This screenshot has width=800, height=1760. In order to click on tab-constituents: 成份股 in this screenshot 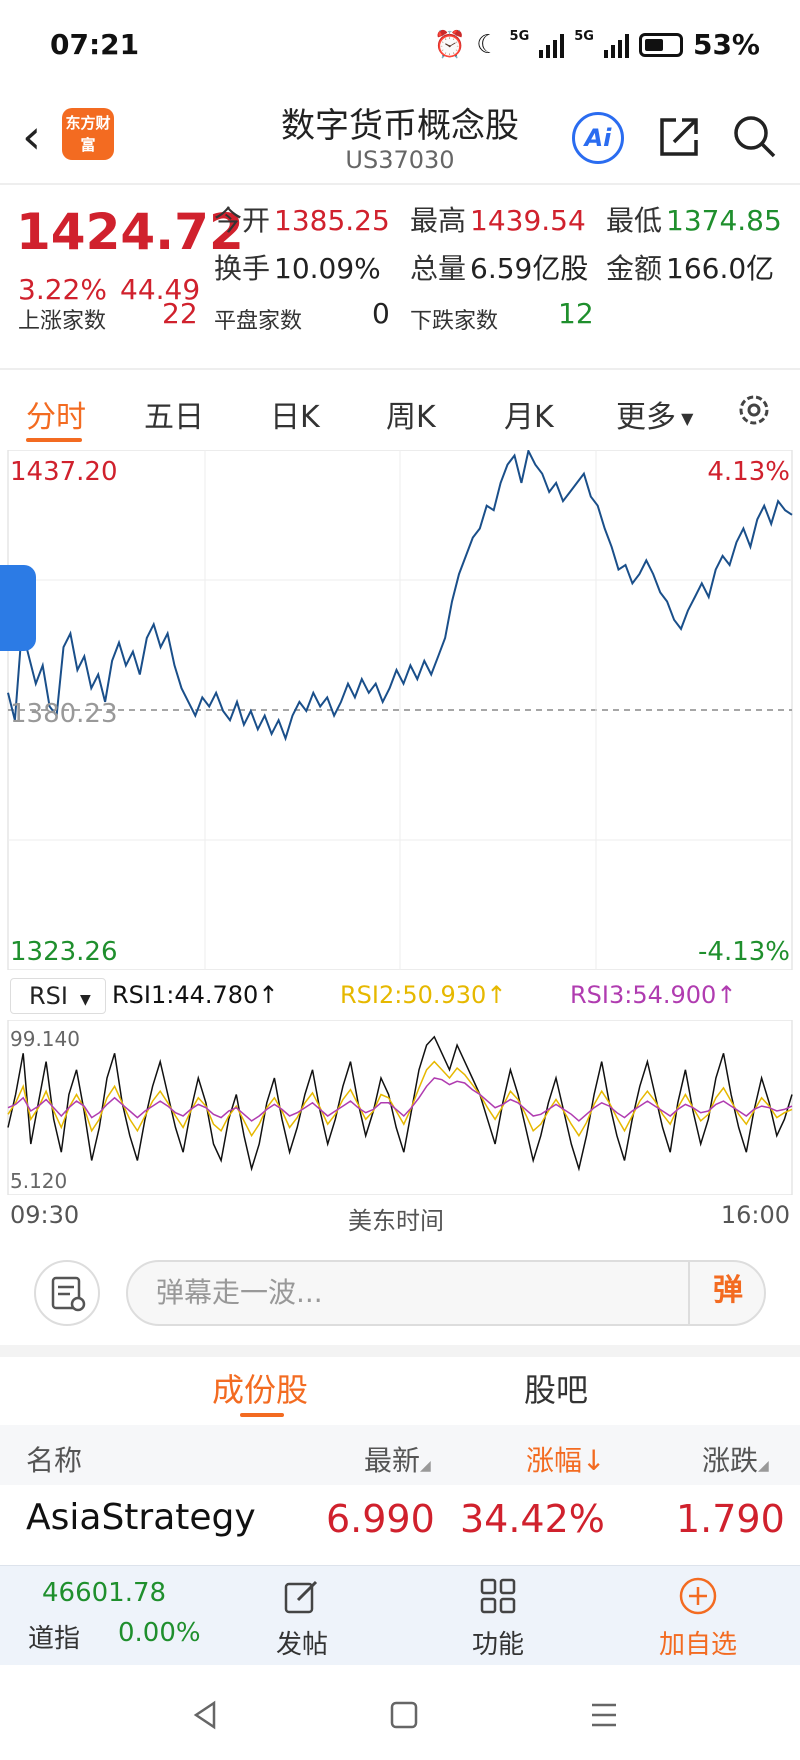, I will do `click(260, 1390)`.